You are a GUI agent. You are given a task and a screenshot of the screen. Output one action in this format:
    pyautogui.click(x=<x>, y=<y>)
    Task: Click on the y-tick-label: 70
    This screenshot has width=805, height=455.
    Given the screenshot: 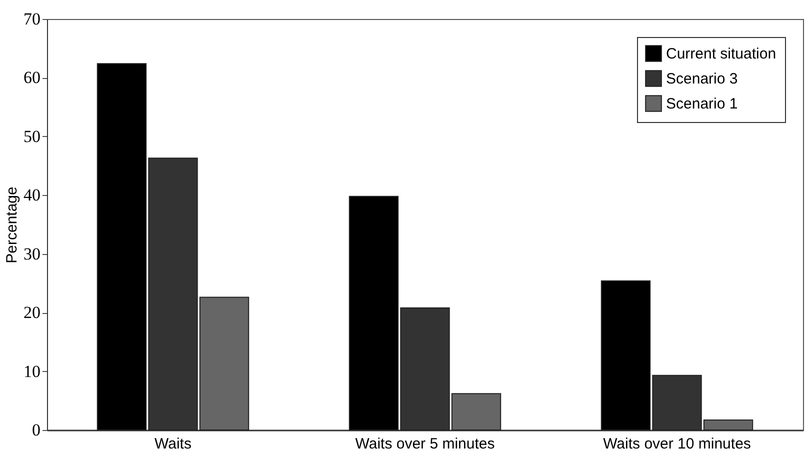 What is the action you would take?
    pyautogui.click(x=32, y=19)
    